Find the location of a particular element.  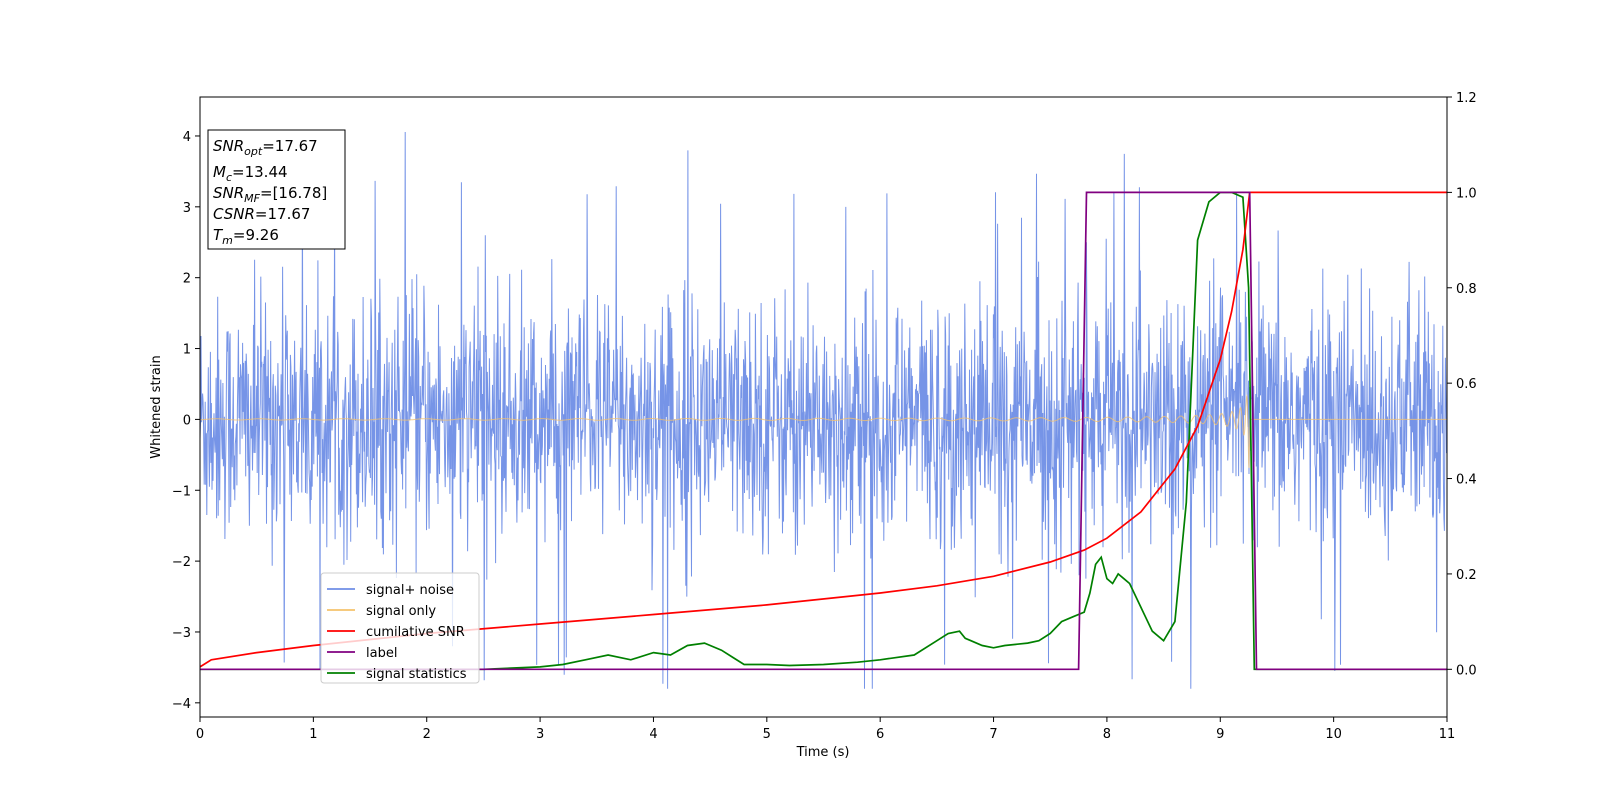

info-csnr: CSNR=17.67 is located at coordinates (261, 214).